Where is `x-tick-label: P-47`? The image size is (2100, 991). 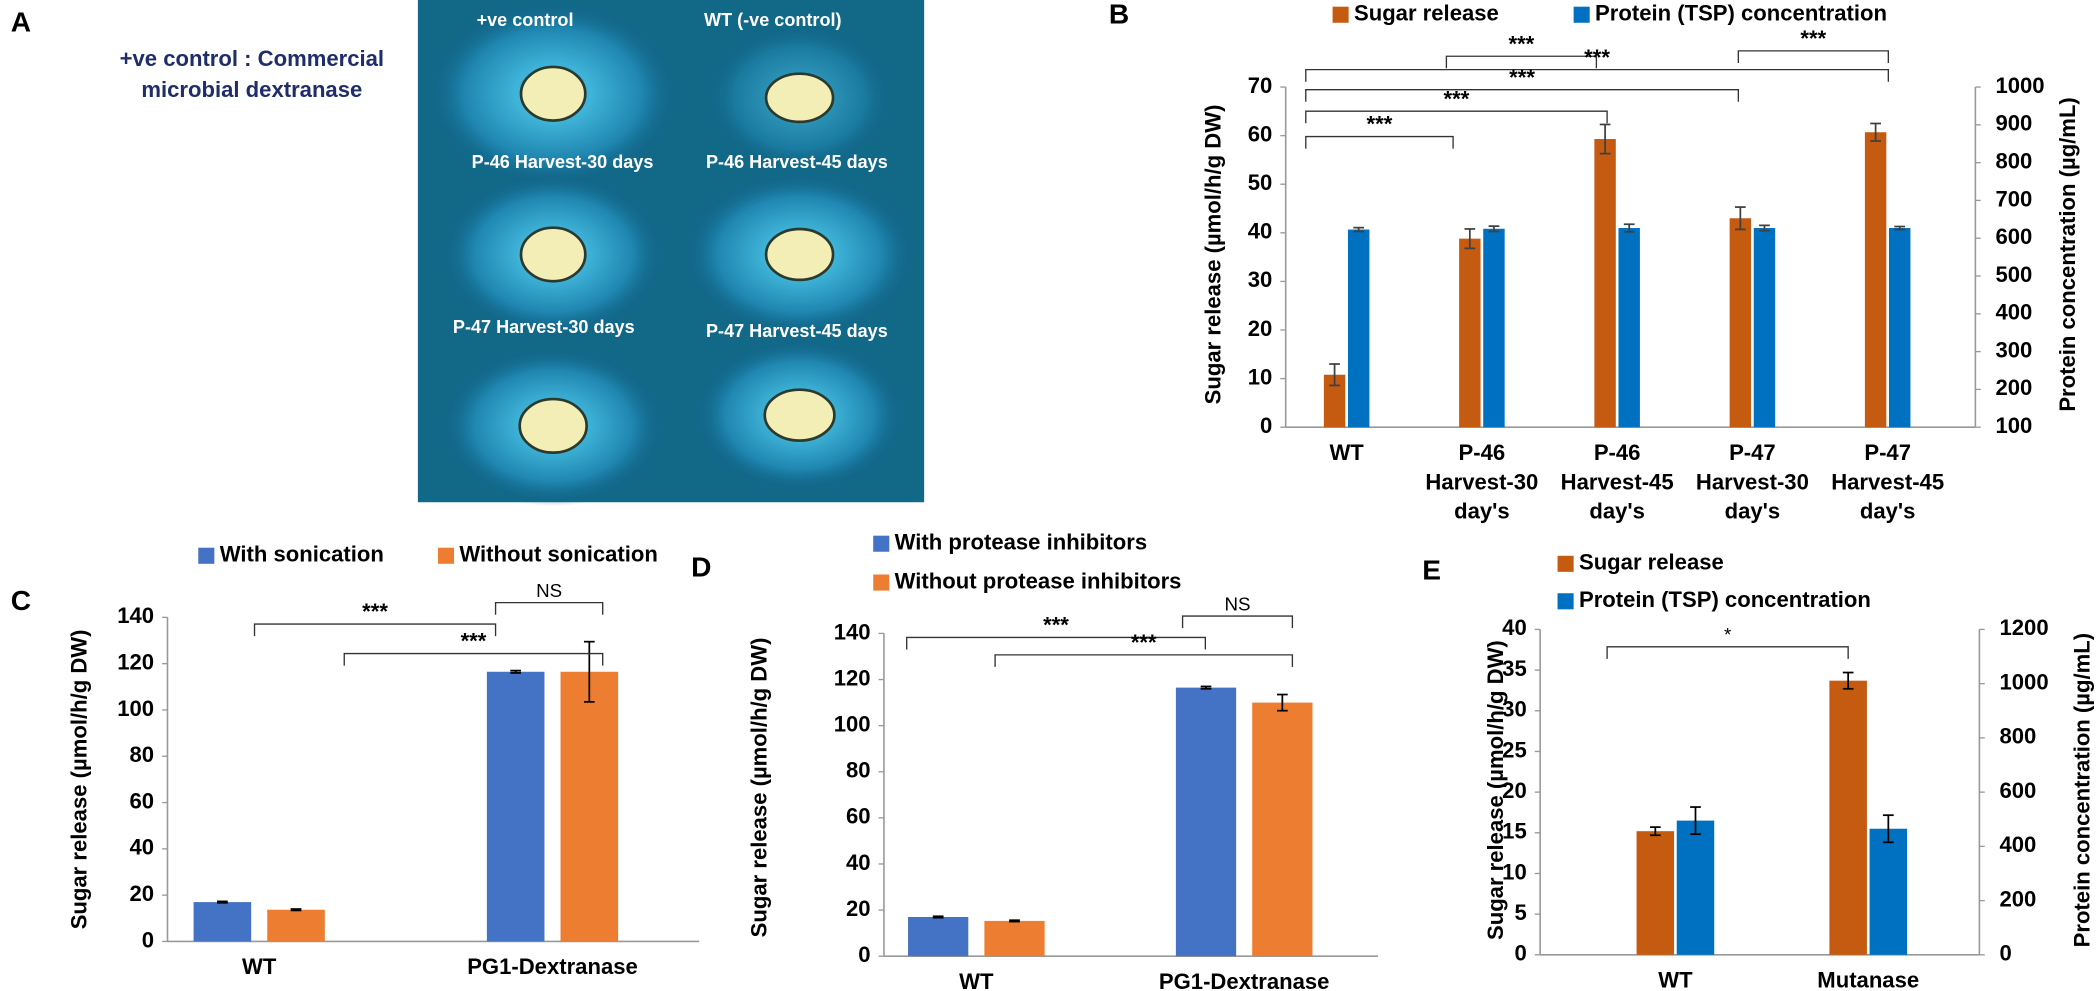 x-tick-label: P-47 is located at coordinates (1887, 452).